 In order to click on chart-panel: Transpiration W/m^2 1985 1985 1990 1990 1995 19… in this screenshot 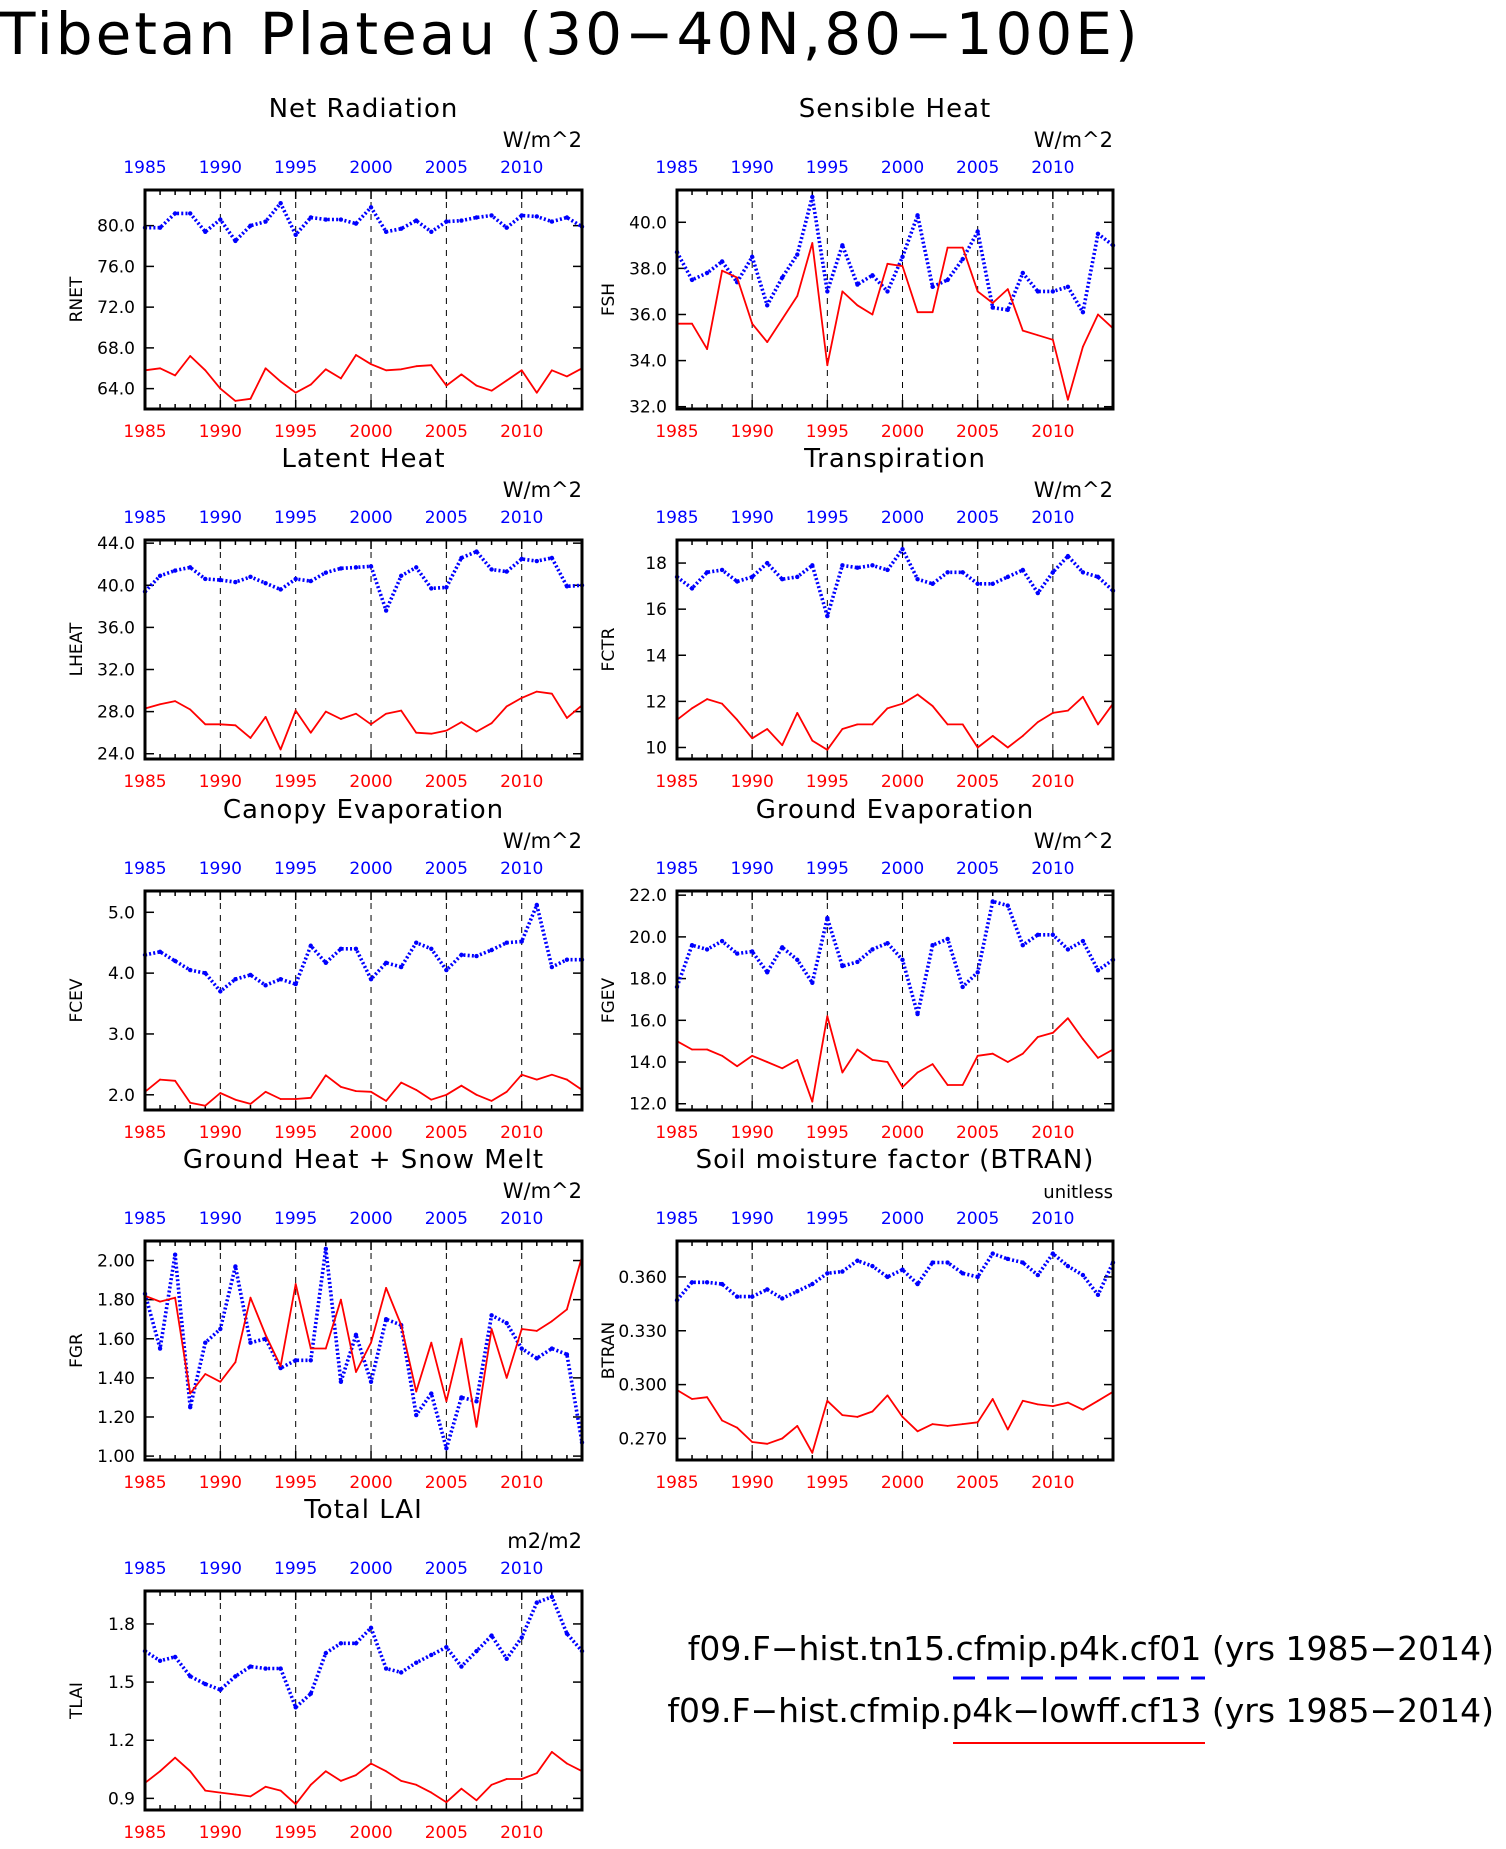, I will do `click(857, 618)`.